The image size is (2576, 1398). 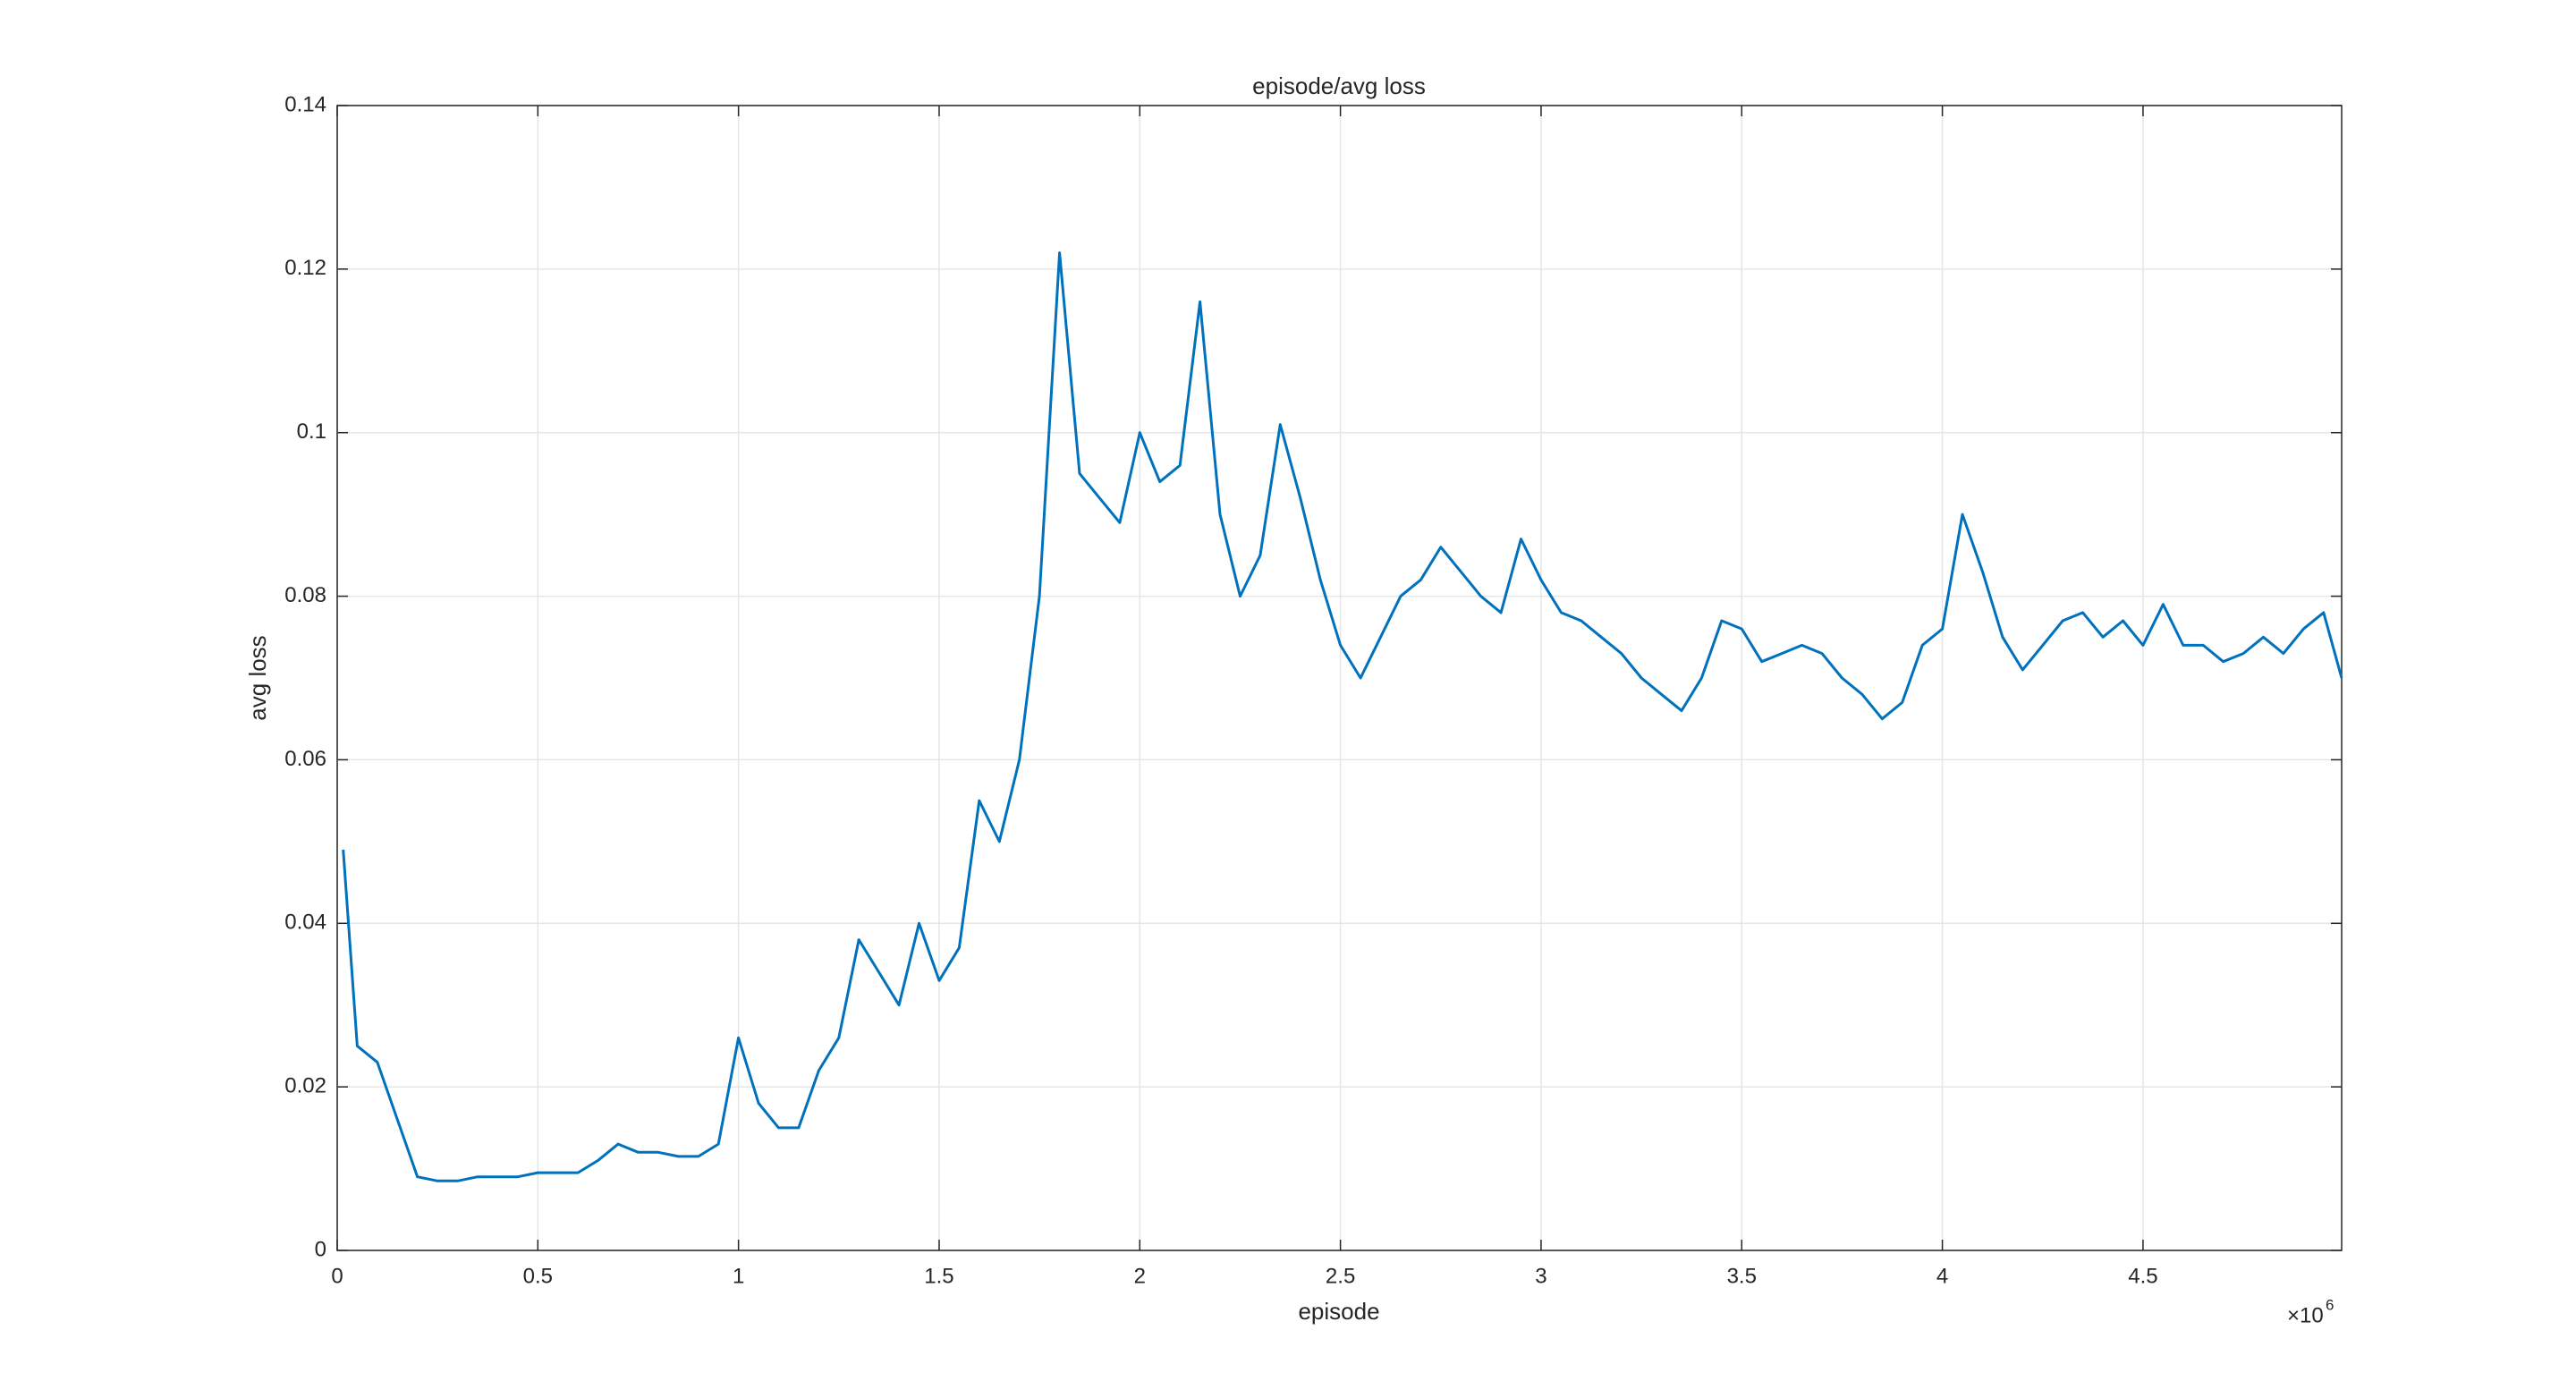 I want to click on y-tick-label: 0.12, so click(x=305, y=268).